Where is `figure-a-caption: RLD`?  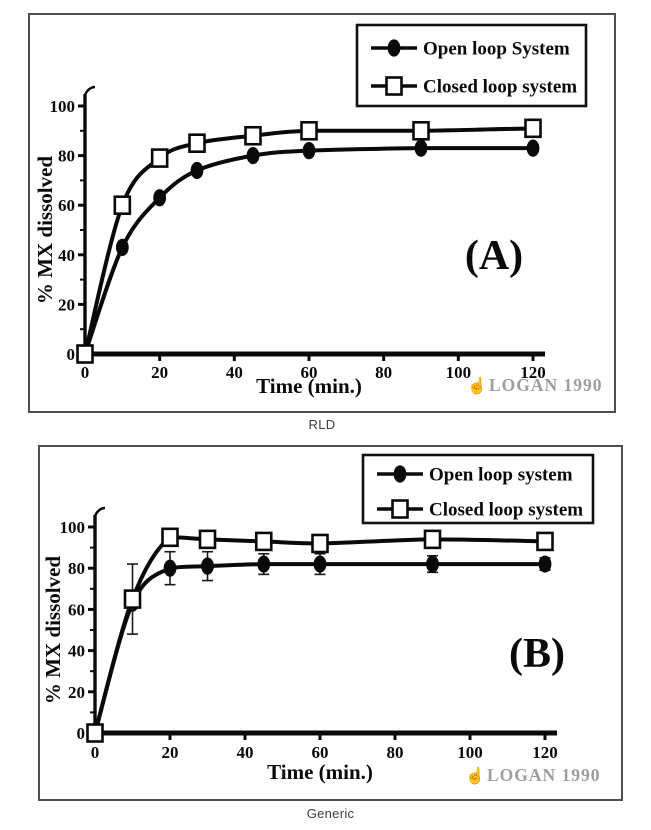 figure-a-caption: RLD is located at coordinates (322, 424).